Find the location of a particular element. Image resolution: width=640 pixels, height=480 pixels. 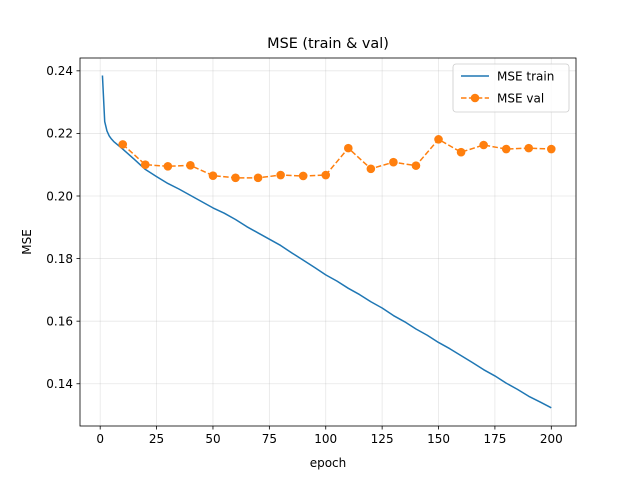

x-tick-label: 0 is located at coordinates (100, 439).